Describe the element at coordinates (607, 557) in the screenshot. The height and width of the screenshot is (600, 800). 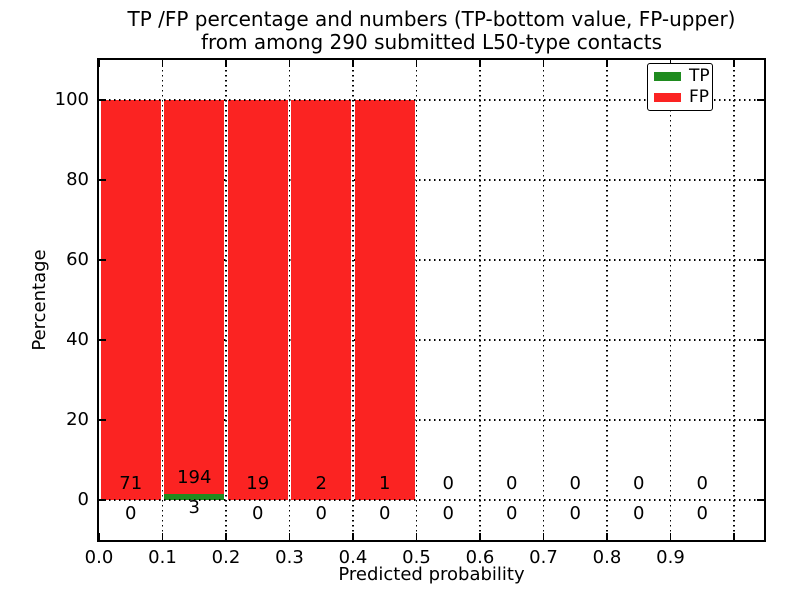
I see `x-tick-label: 0.8` at that location.